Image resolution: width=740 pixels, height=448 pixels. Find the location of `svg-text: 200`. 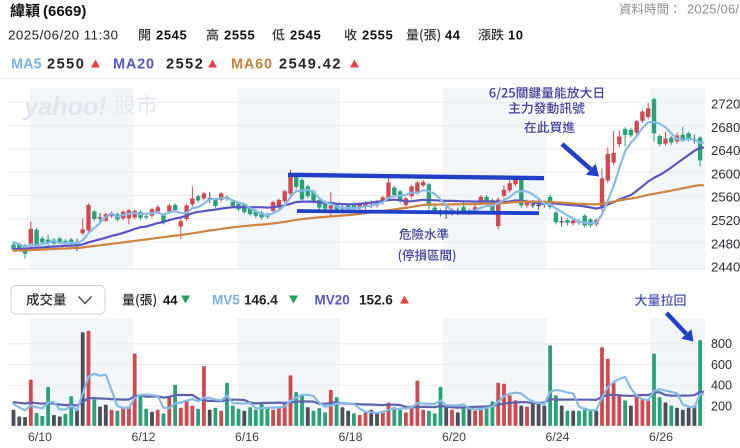

svg-text: 200 is located at coordinates (721, 407).